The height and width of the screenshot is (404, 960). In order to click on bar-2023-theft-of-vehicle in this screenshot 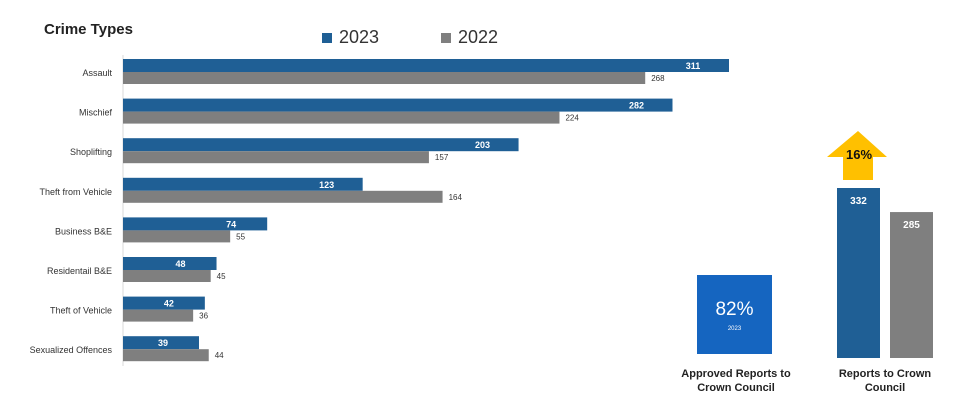, I will do `click(164, 303)`.